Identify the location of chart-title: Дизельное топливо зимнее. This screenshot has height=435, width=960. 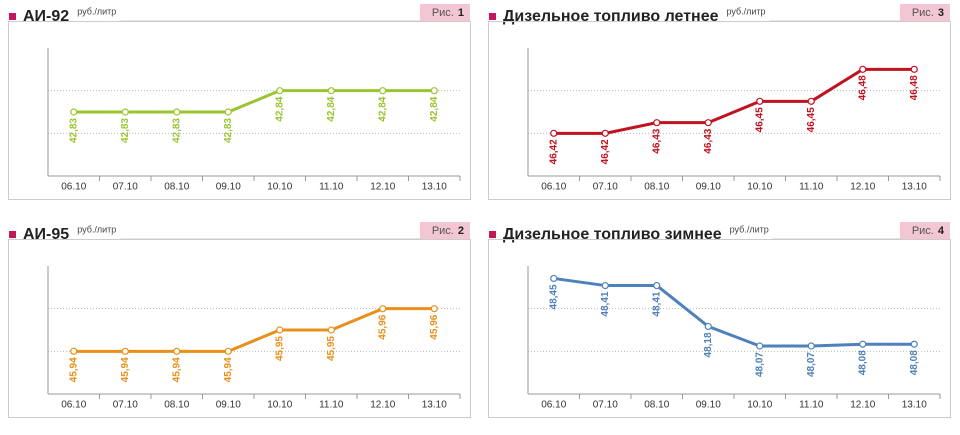
(612, 234).